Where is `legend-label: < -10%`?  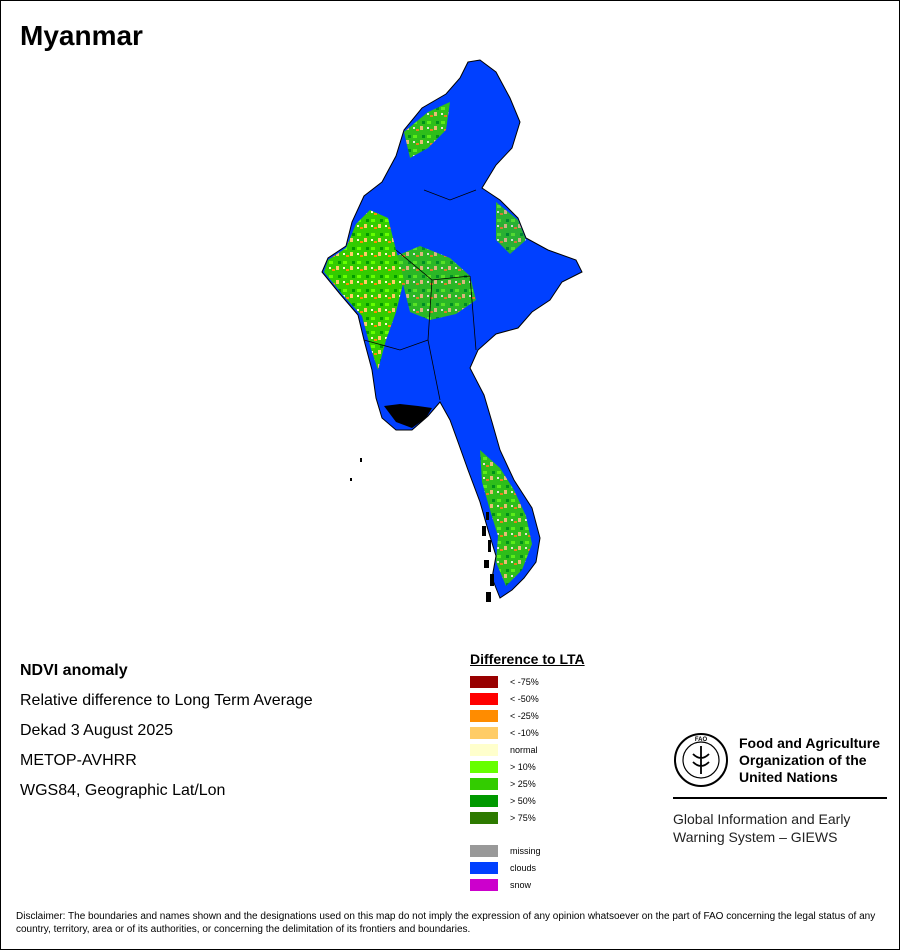 legend-label: < -10% is located at coordinates (524, 732).